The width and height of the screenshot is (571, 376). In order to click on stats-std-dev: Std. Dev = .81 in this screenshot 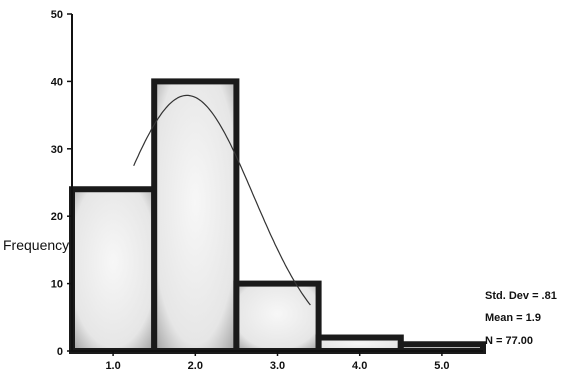, I will do `click(521, 296)`.